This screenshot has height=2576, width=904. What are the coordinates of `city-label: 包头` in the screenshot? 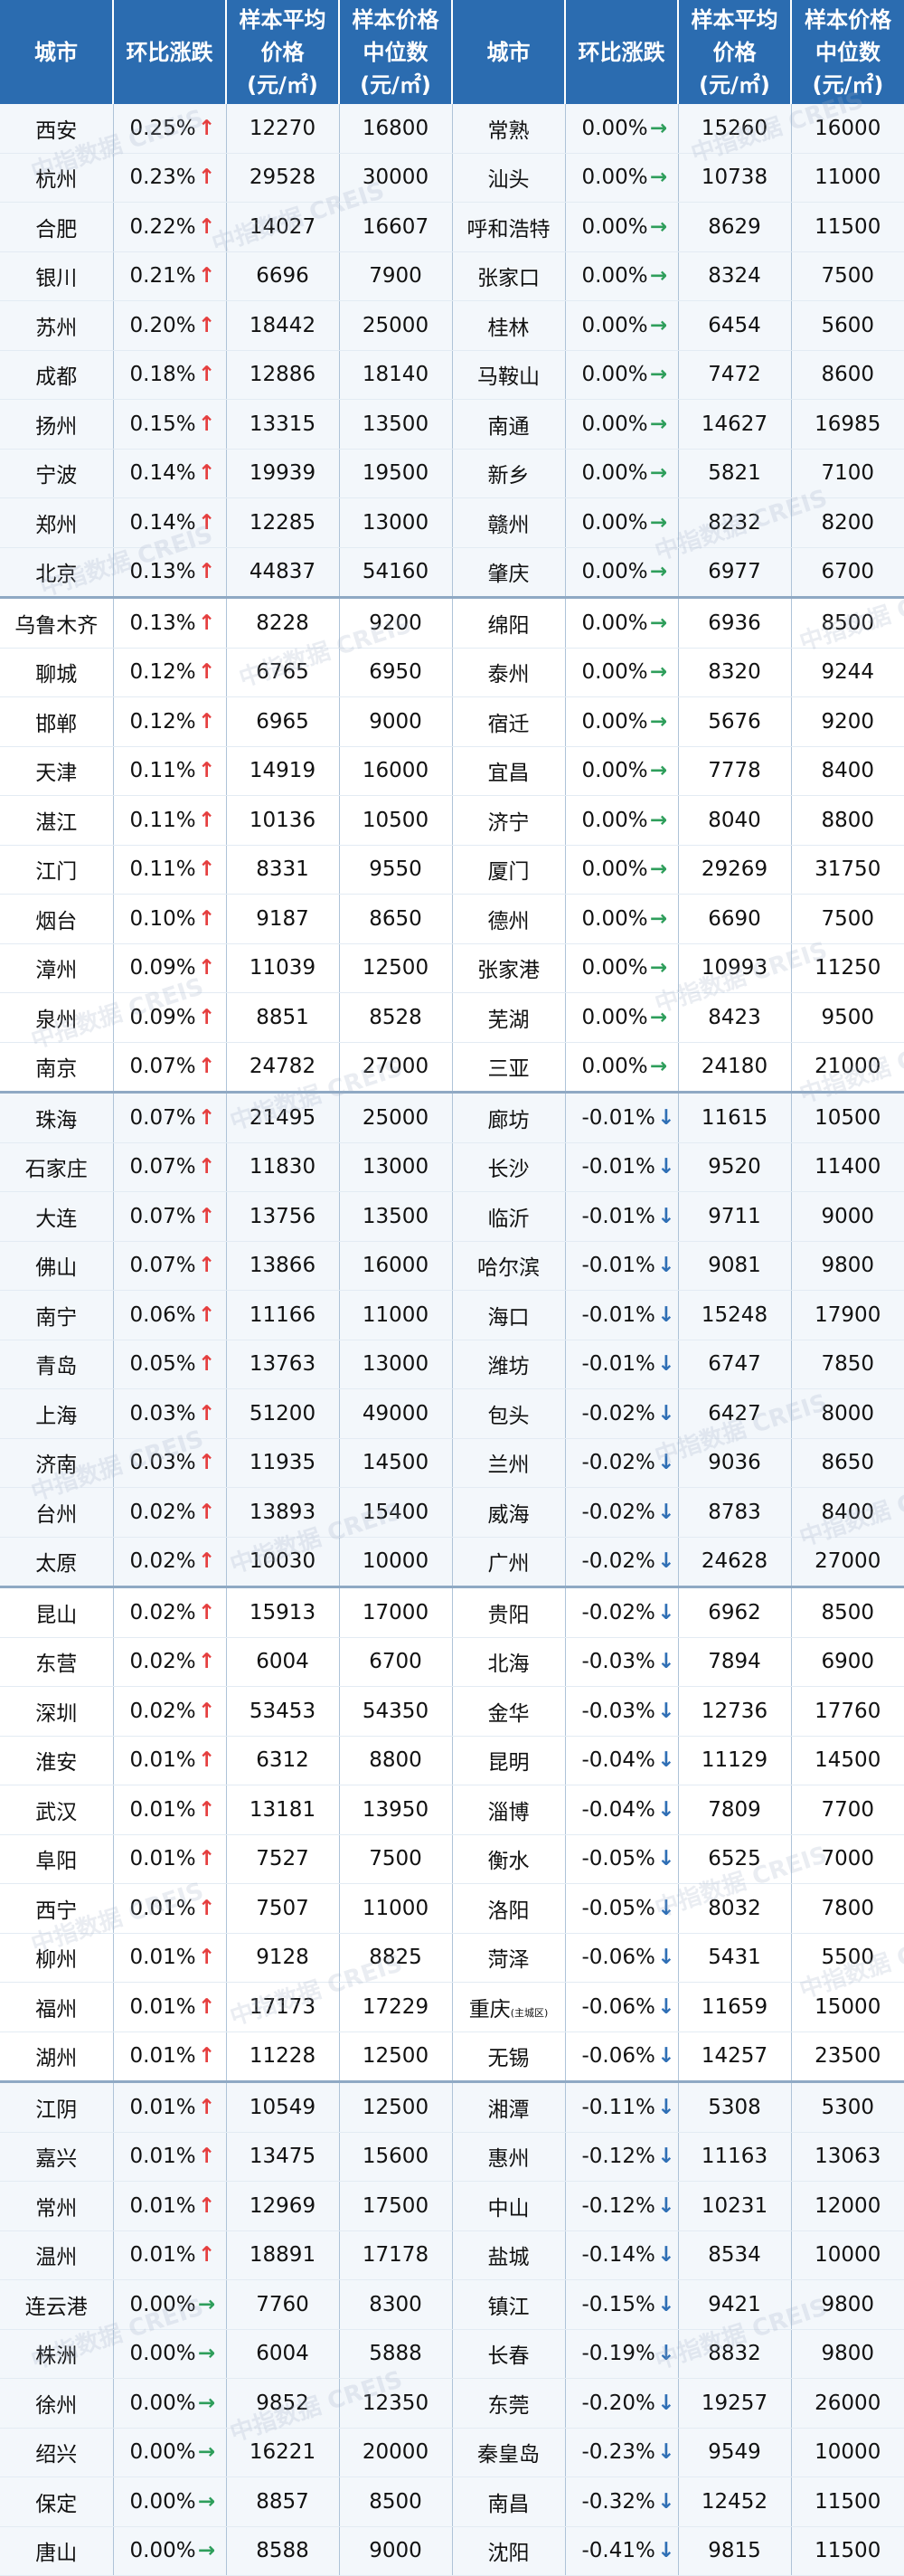 It's located at (508, 1416).